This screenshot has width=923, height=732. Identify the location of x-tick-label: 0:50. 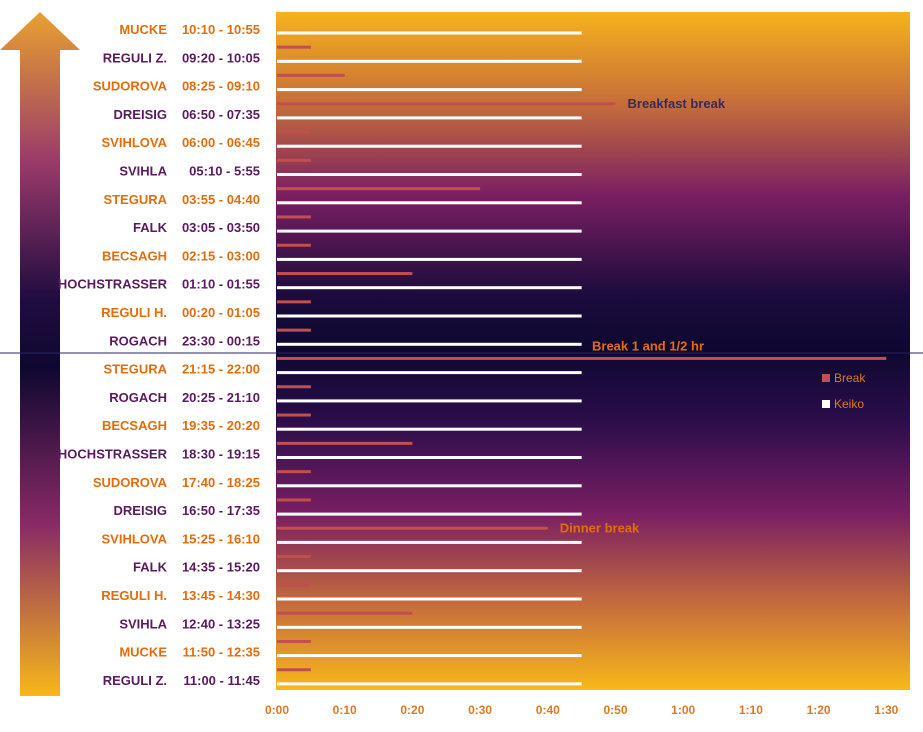
(615, 710).